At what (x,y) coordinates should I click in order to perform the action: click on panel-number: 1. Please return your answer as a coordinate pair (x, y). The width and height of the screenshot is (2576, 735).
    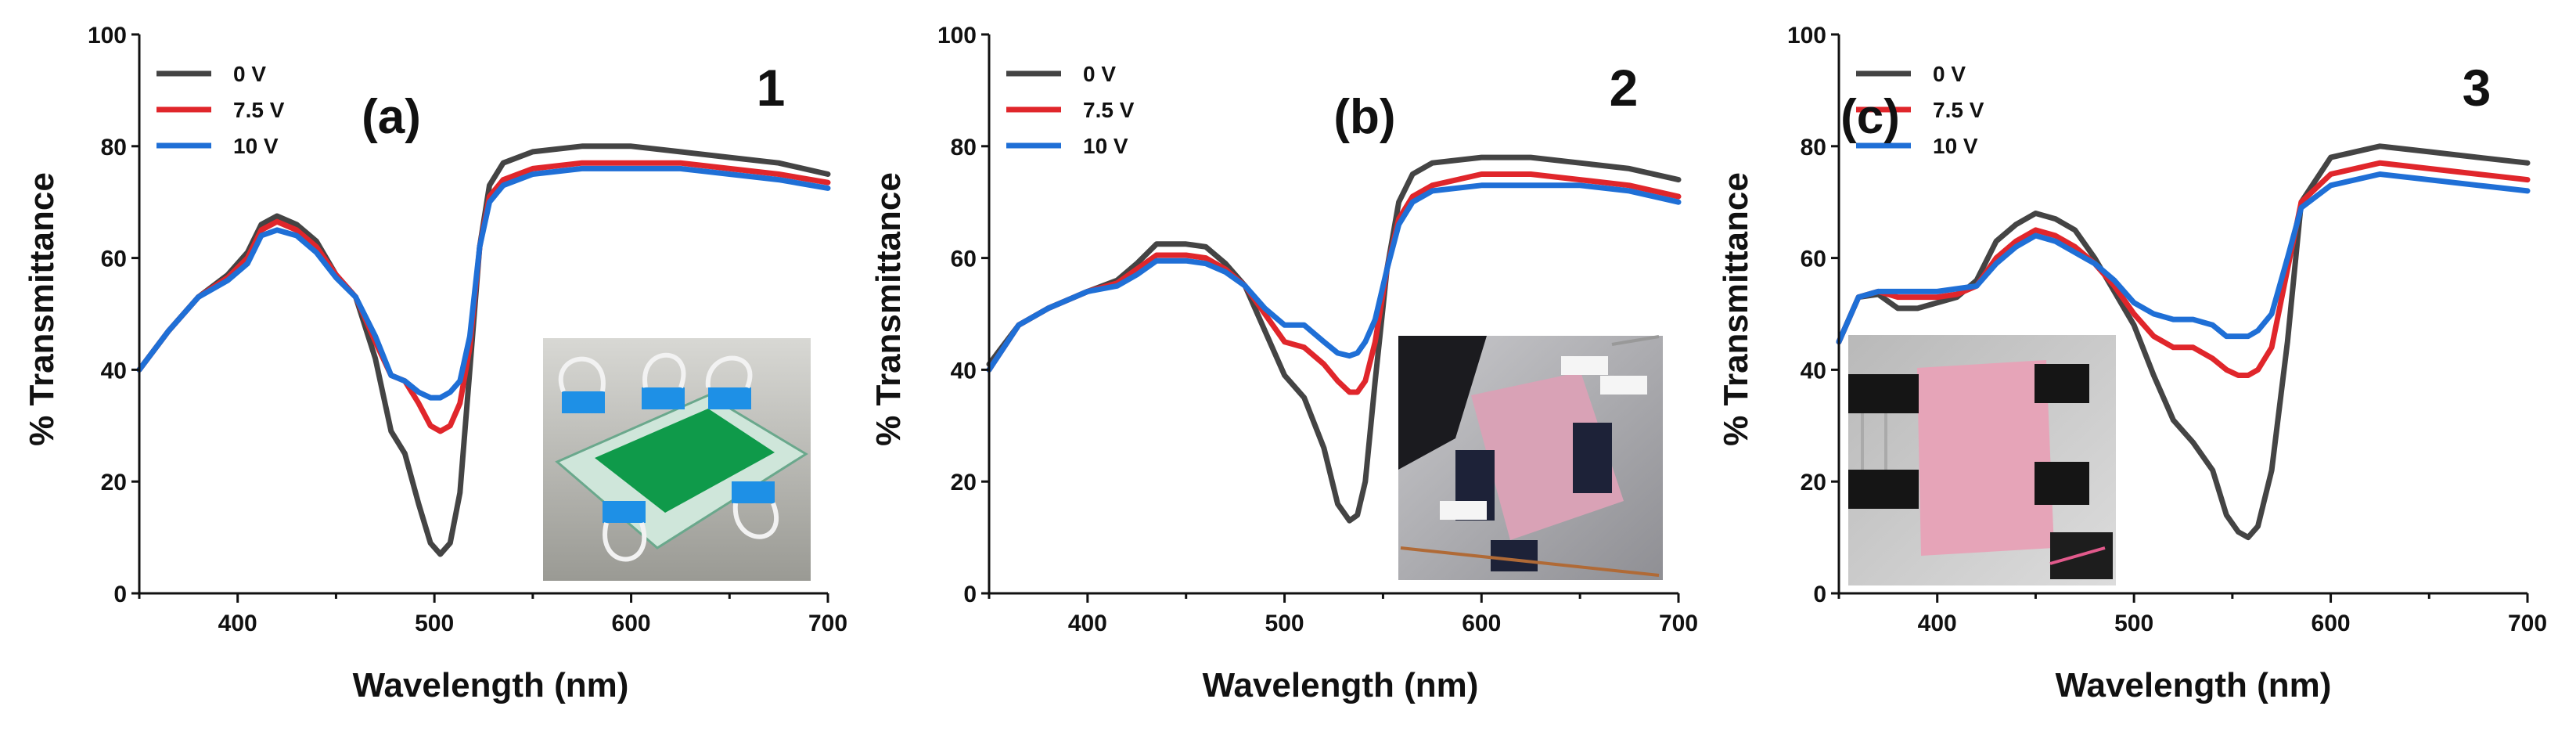
    Looking at the image, I should click on (771, 88).